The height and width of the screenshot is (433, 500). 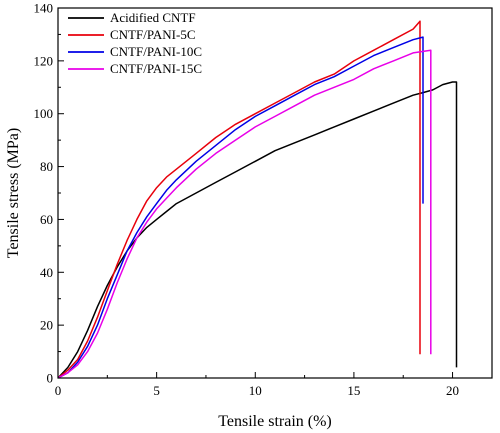 What do you see at coordinates (46, 166) in the screenshot?
I see `y-tick-label: 80` at bounding box center [46, 166].